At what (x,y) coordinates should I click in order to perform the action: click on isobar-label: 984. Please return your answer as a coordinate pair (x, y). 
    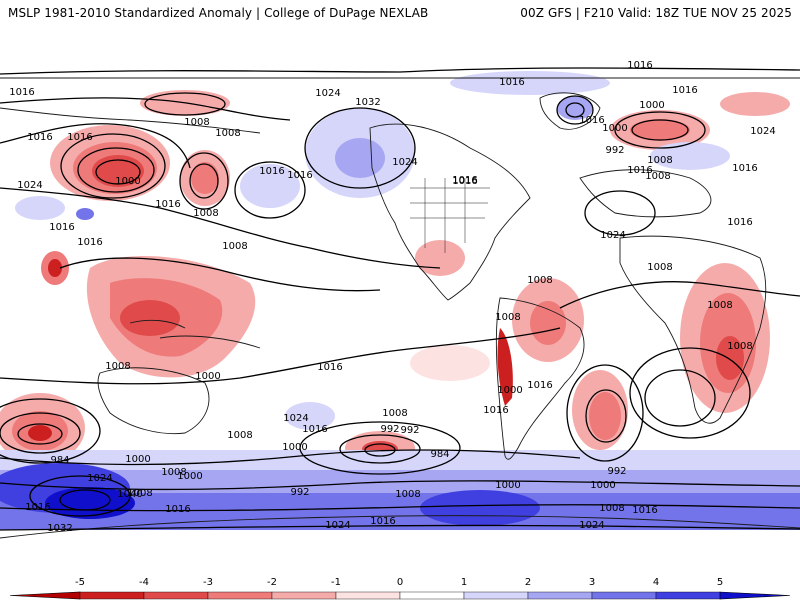
    Looking at the image, I should click on (59, 460).